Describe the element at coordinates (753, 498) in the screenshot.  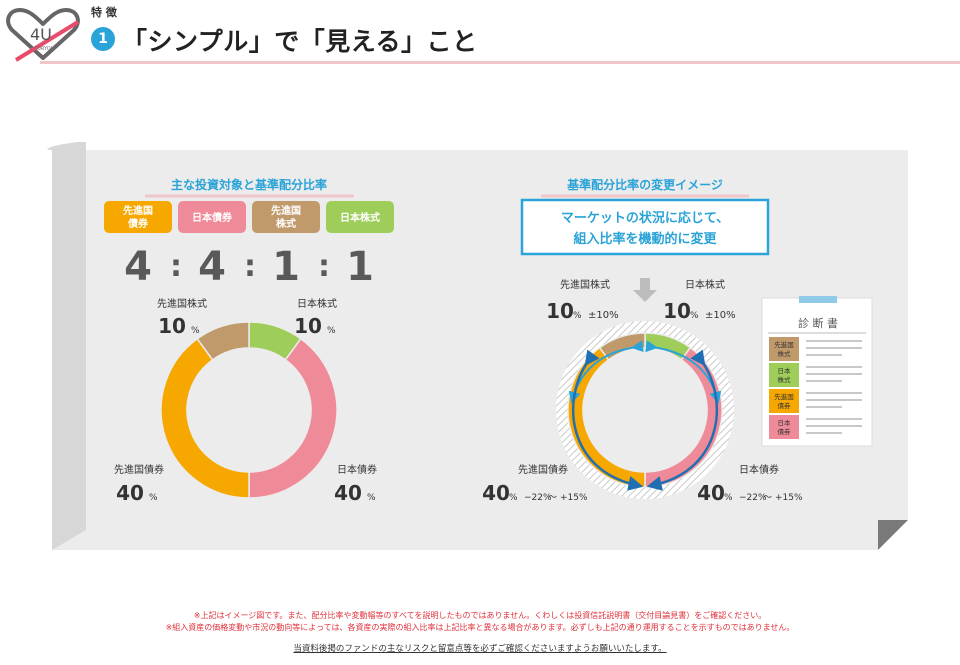
I see `range-lower-domestic-bond: −22%` at that location.